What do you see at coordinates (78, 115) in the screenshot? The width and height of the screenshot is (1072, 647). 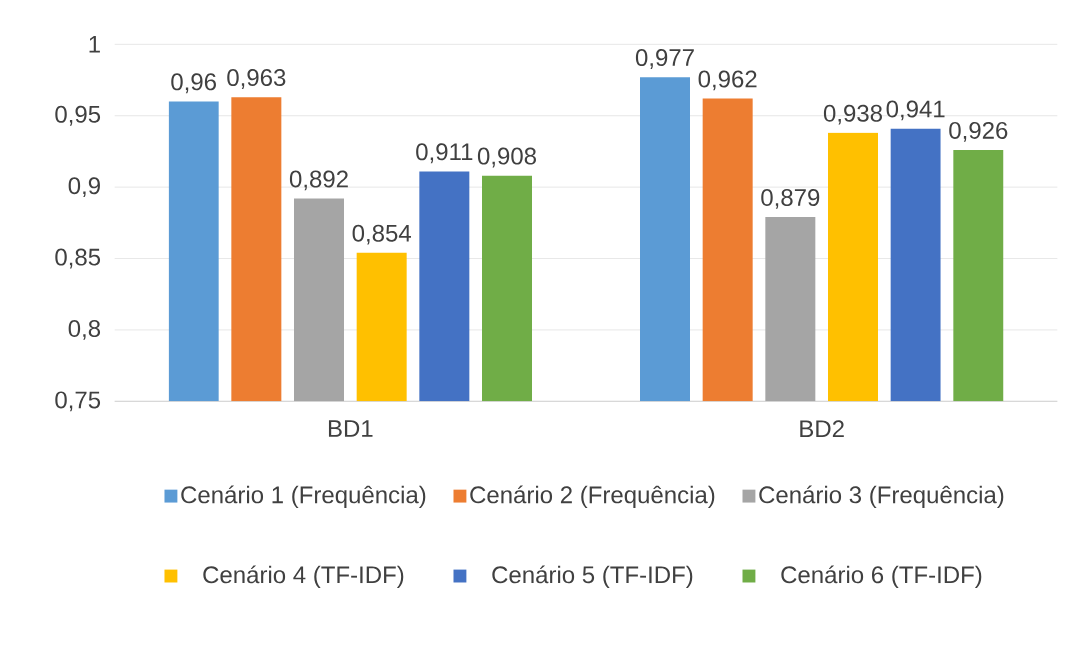 I see `y-tick-label: 0,95` at bounding box center [78, 115].